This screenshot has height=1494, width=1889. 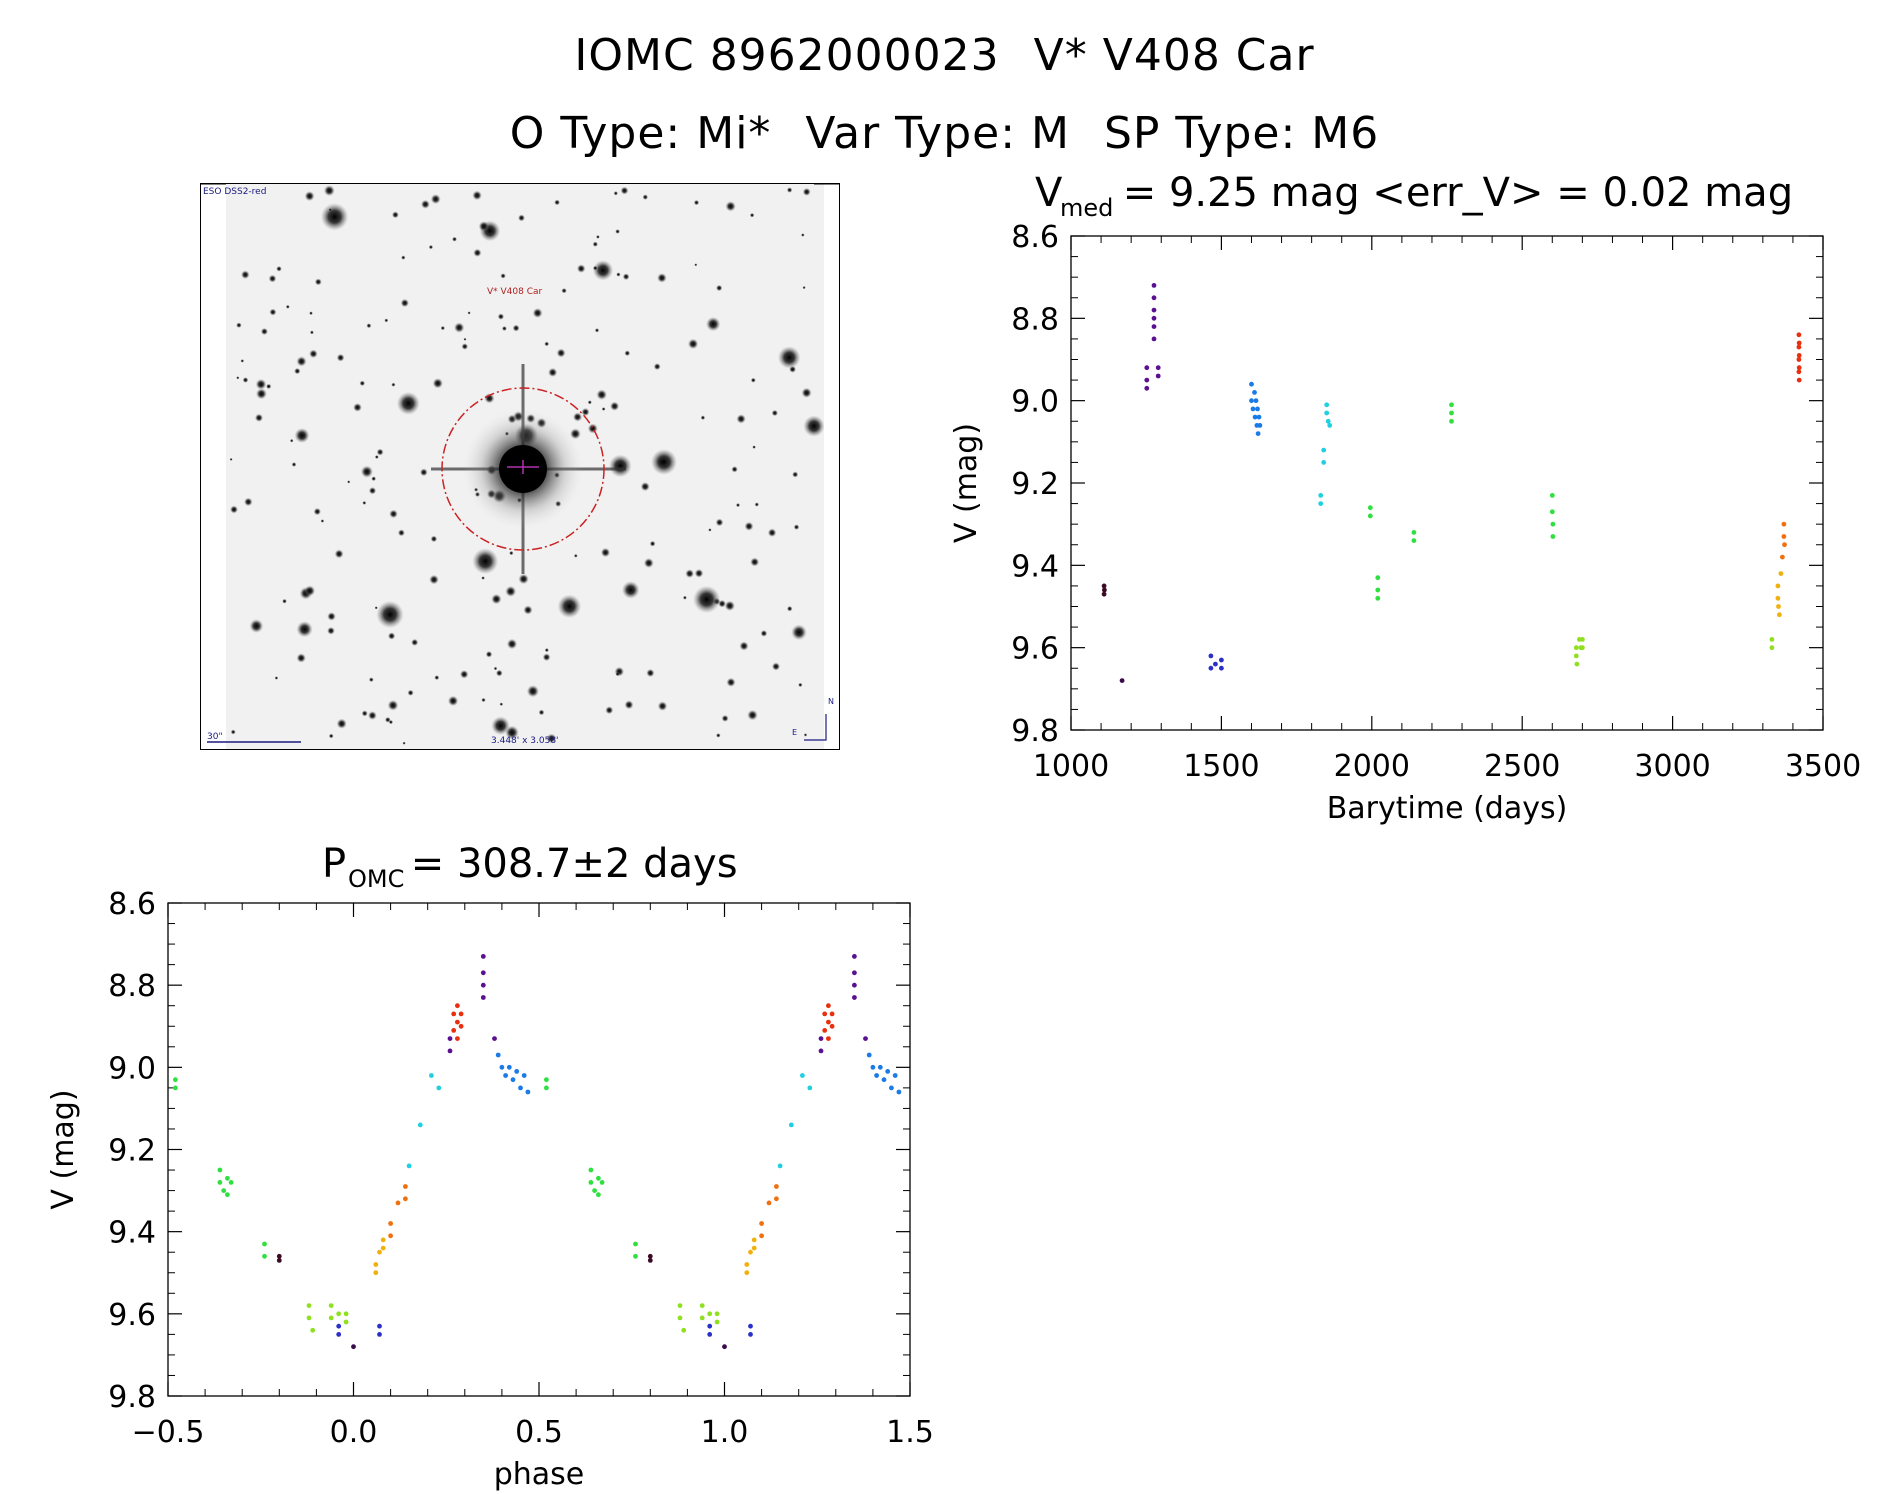 I want to click on east-label: E, so click(x=794, y=732).